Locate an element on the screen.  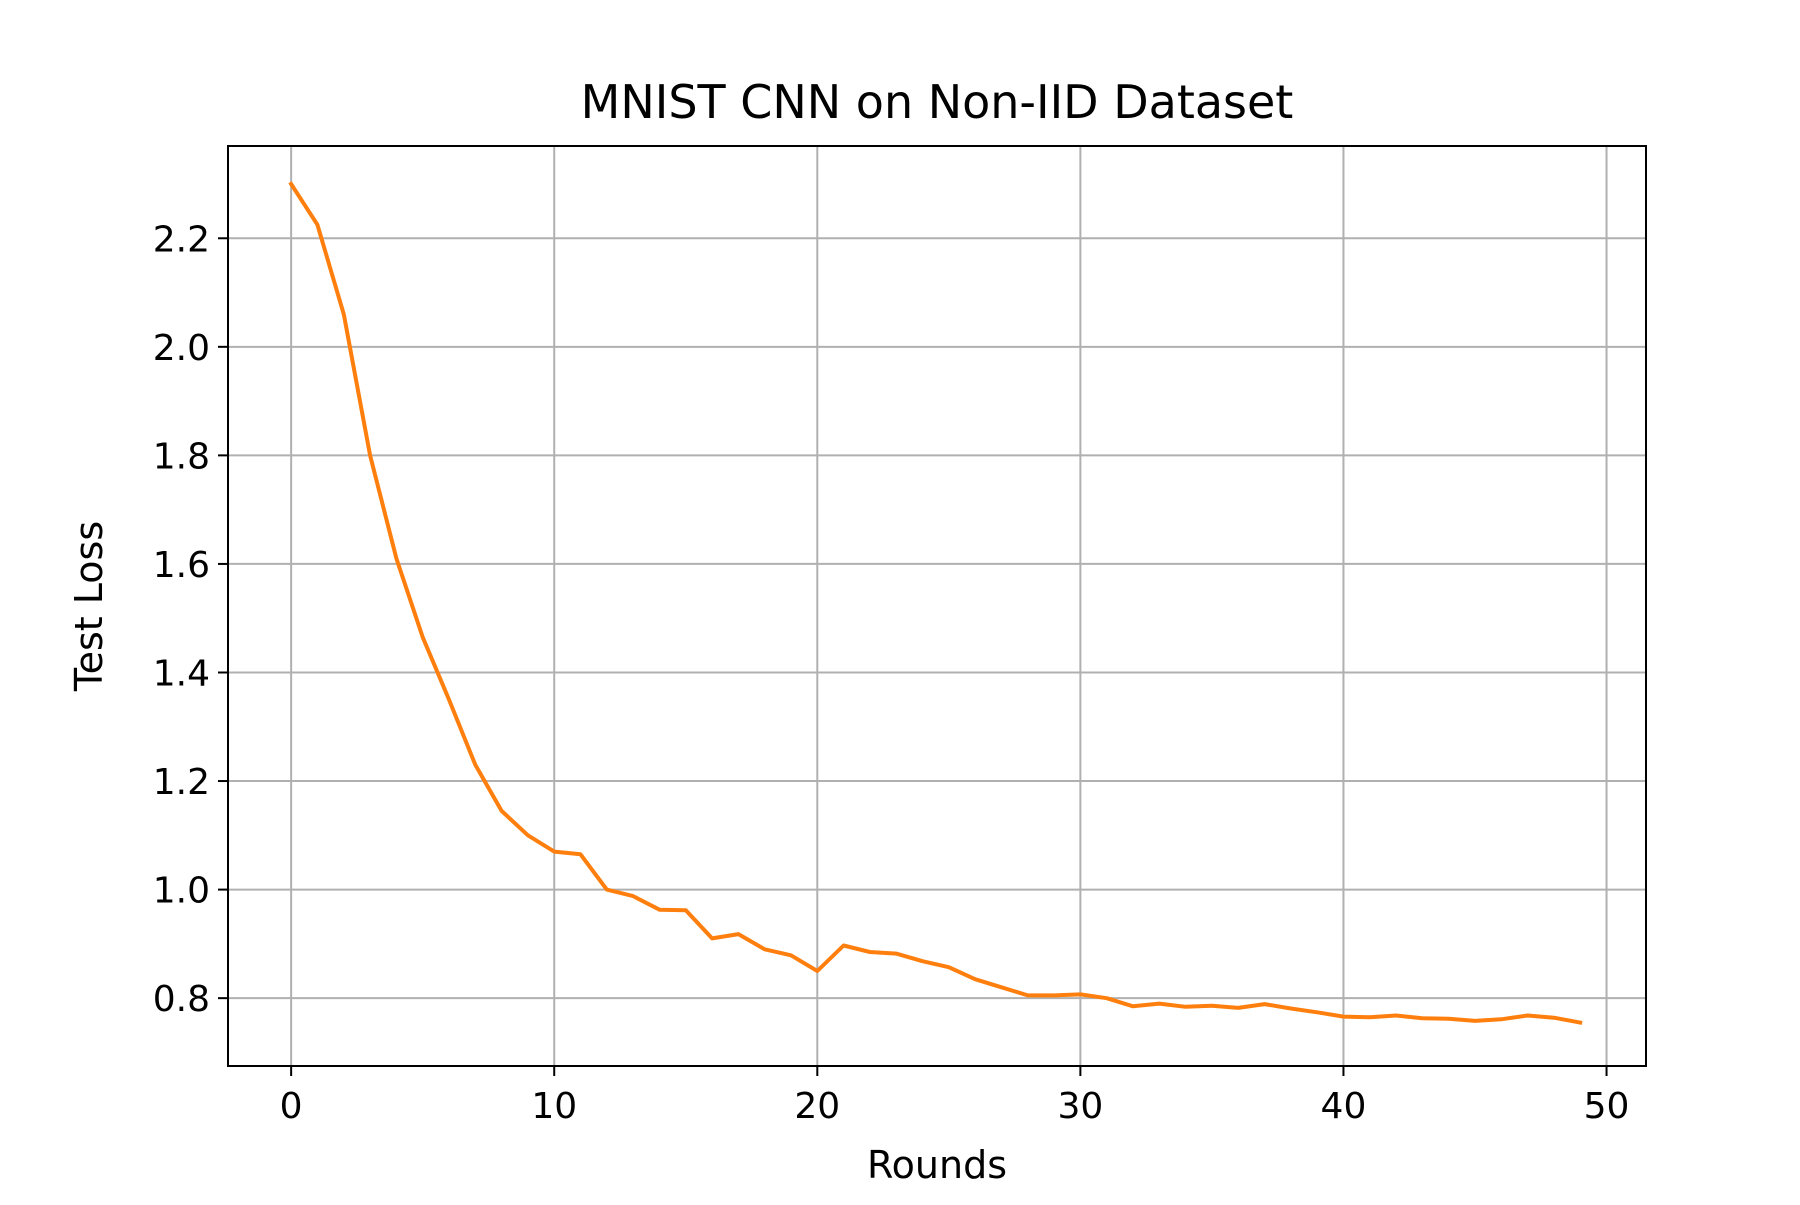
chart-title: MNIST CNN on Non-IID Dataset is located at coordinates (937, 102).